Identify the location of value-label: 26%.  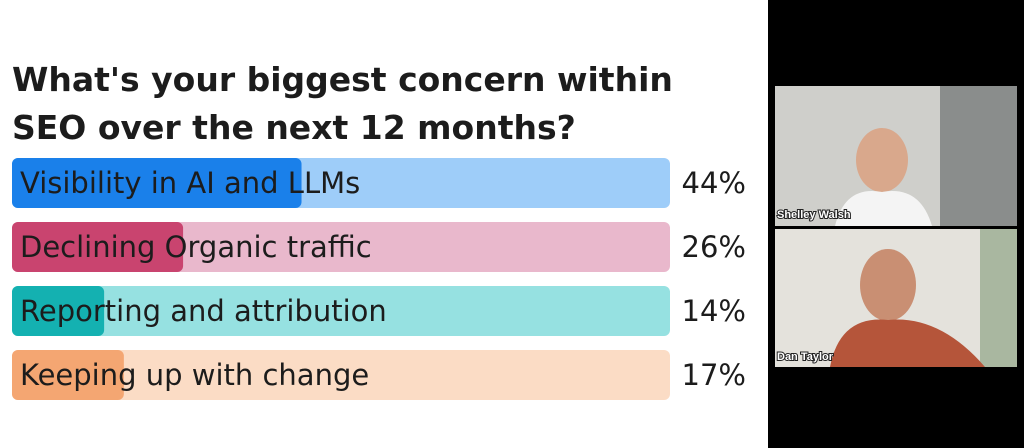
(714, 247).